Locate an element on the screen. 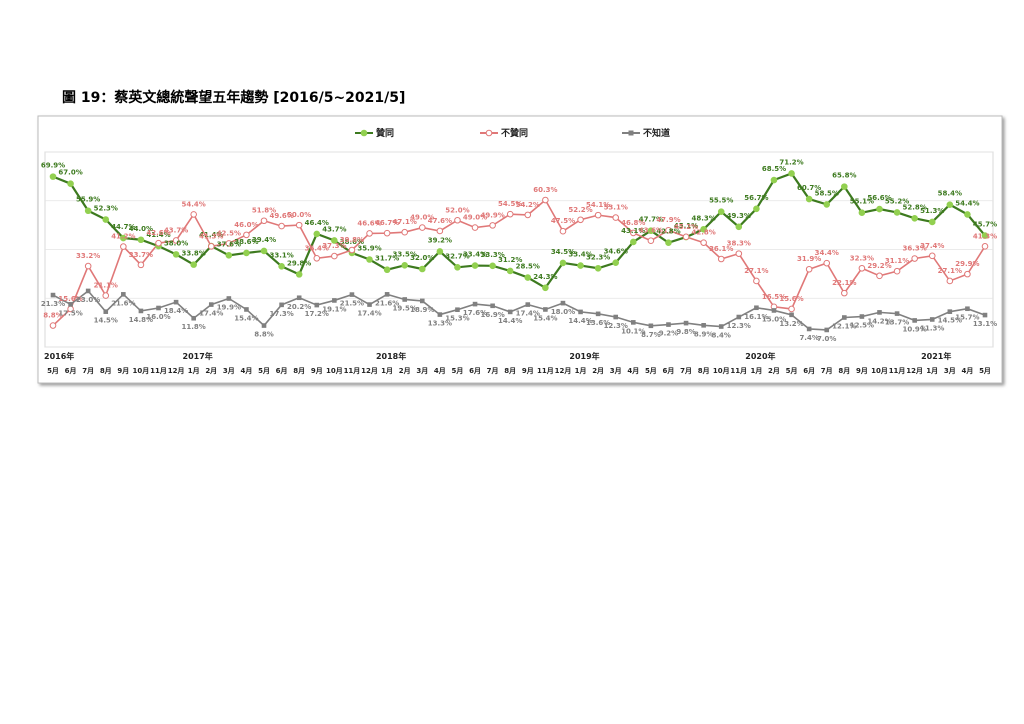 The width and height of the screenshot is (1024, 724). data-label: 35.9% is located at coordinates (369, 248).